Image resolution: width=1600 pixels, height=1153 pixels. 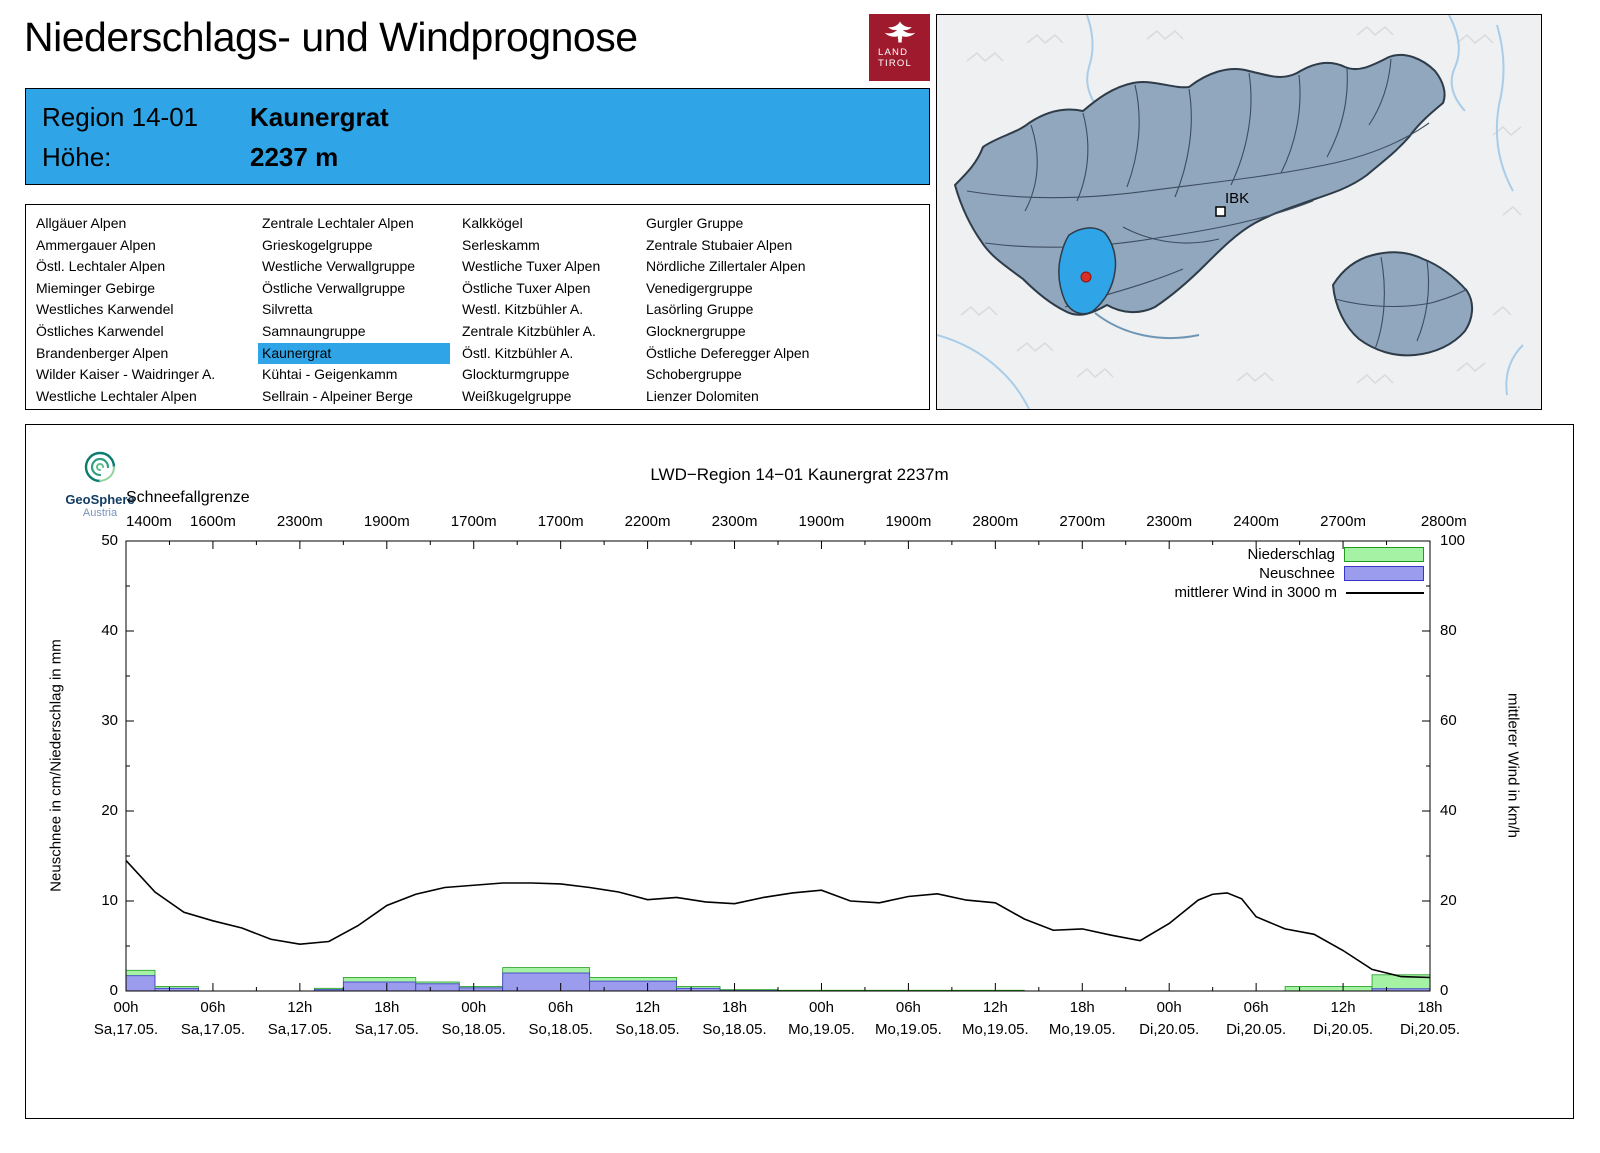 I want to click on region-list-item: Wilder Kaiser - Waidringer A., so click(x=126, y=374).